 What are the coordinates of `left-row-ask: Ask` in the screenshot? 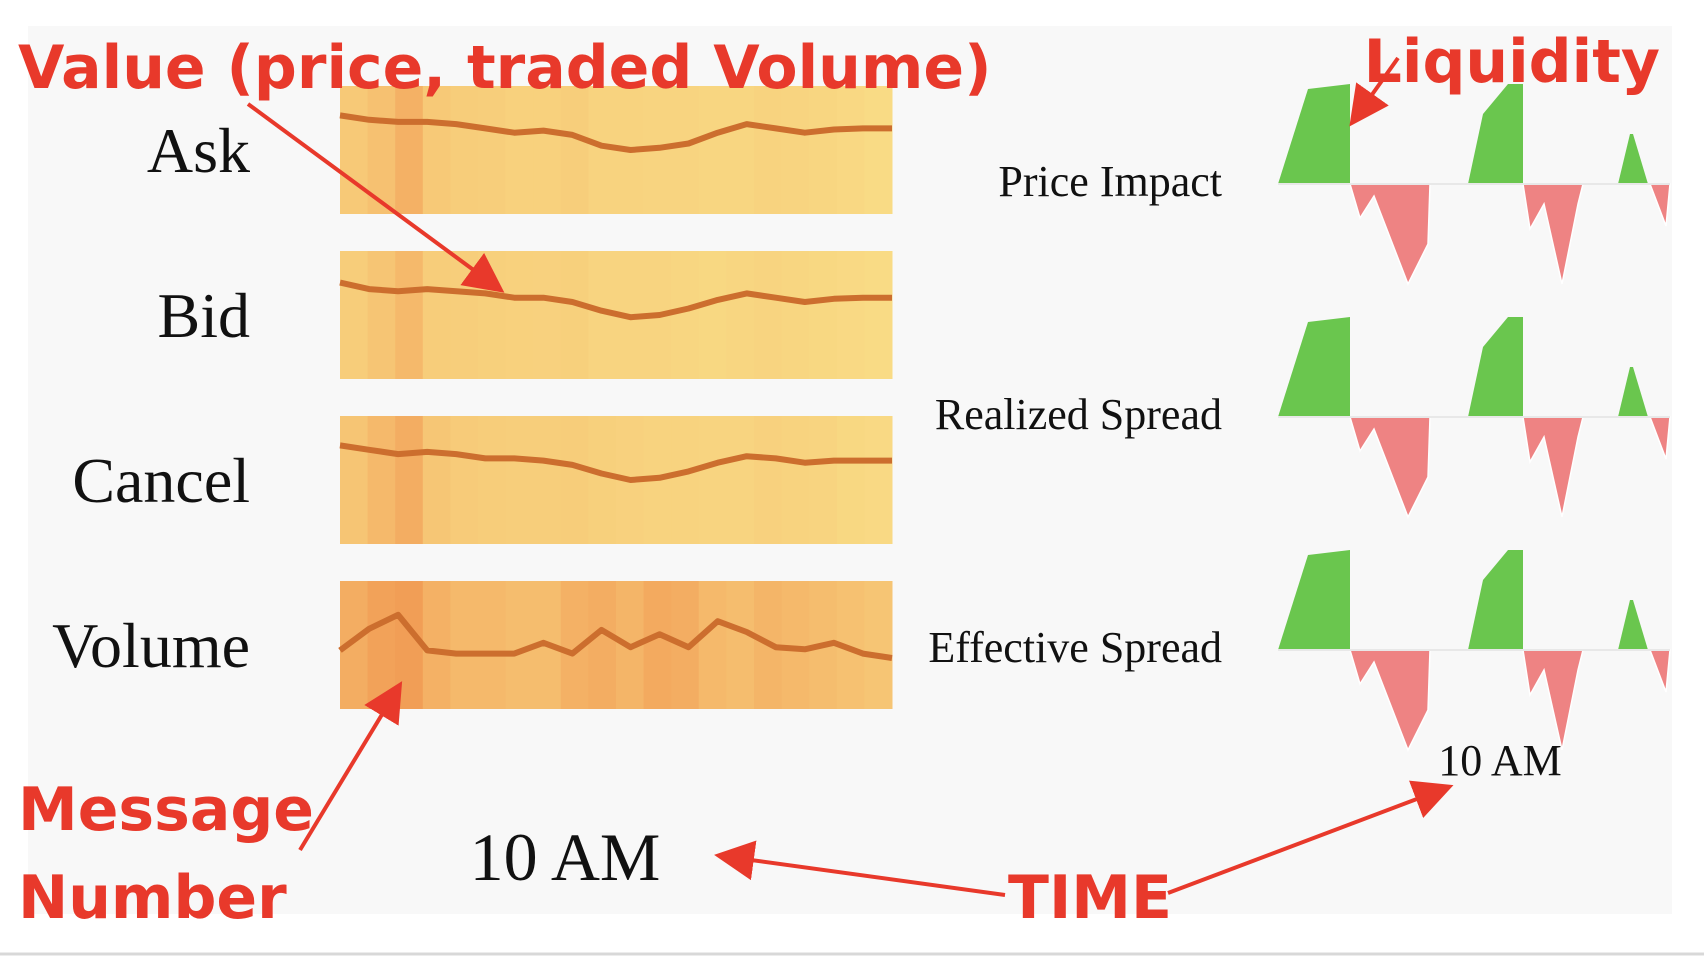 It's located at (520, 150).